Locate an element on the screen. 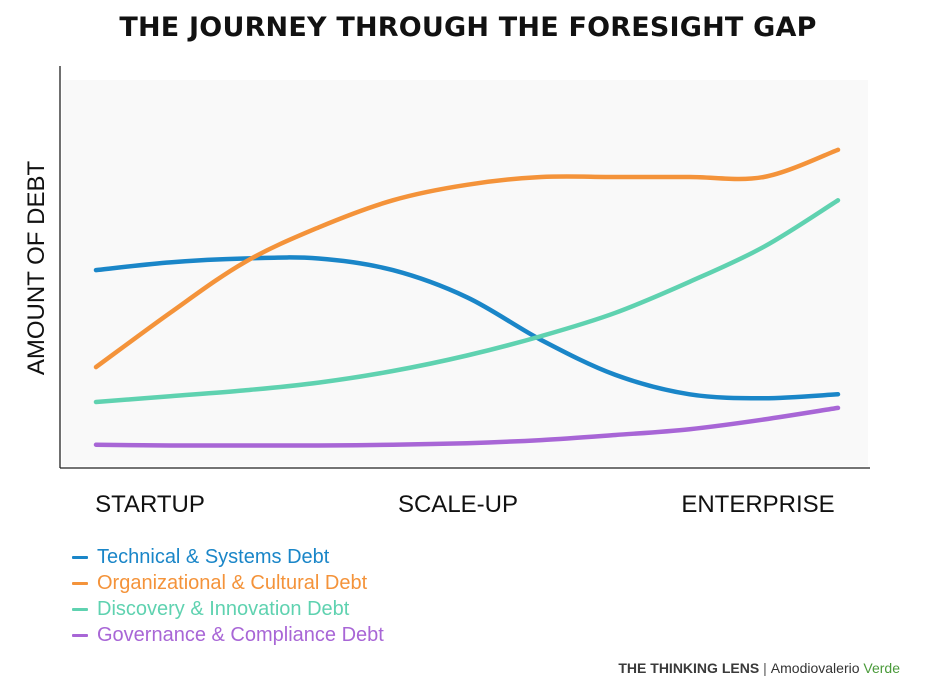 The width and height of the screenshot is (936, 694). legend-item-organizational: Organizational & Cultural Debt is located at coordinates (228, 583).